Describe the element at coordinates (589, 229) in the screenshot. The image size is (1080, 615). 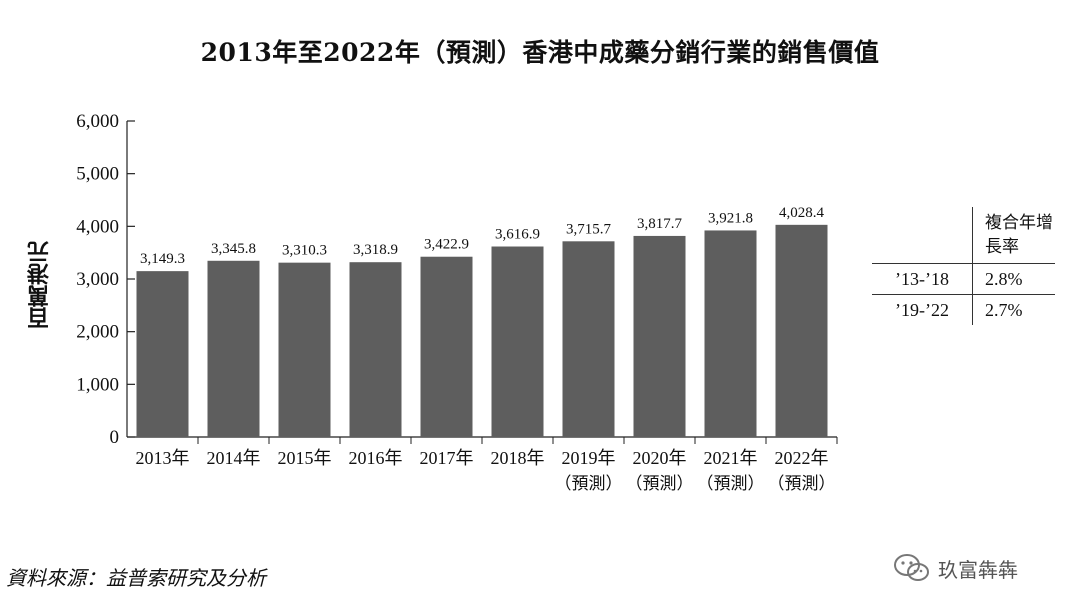
I see `bar-value-label: 3,715.7` at that location.